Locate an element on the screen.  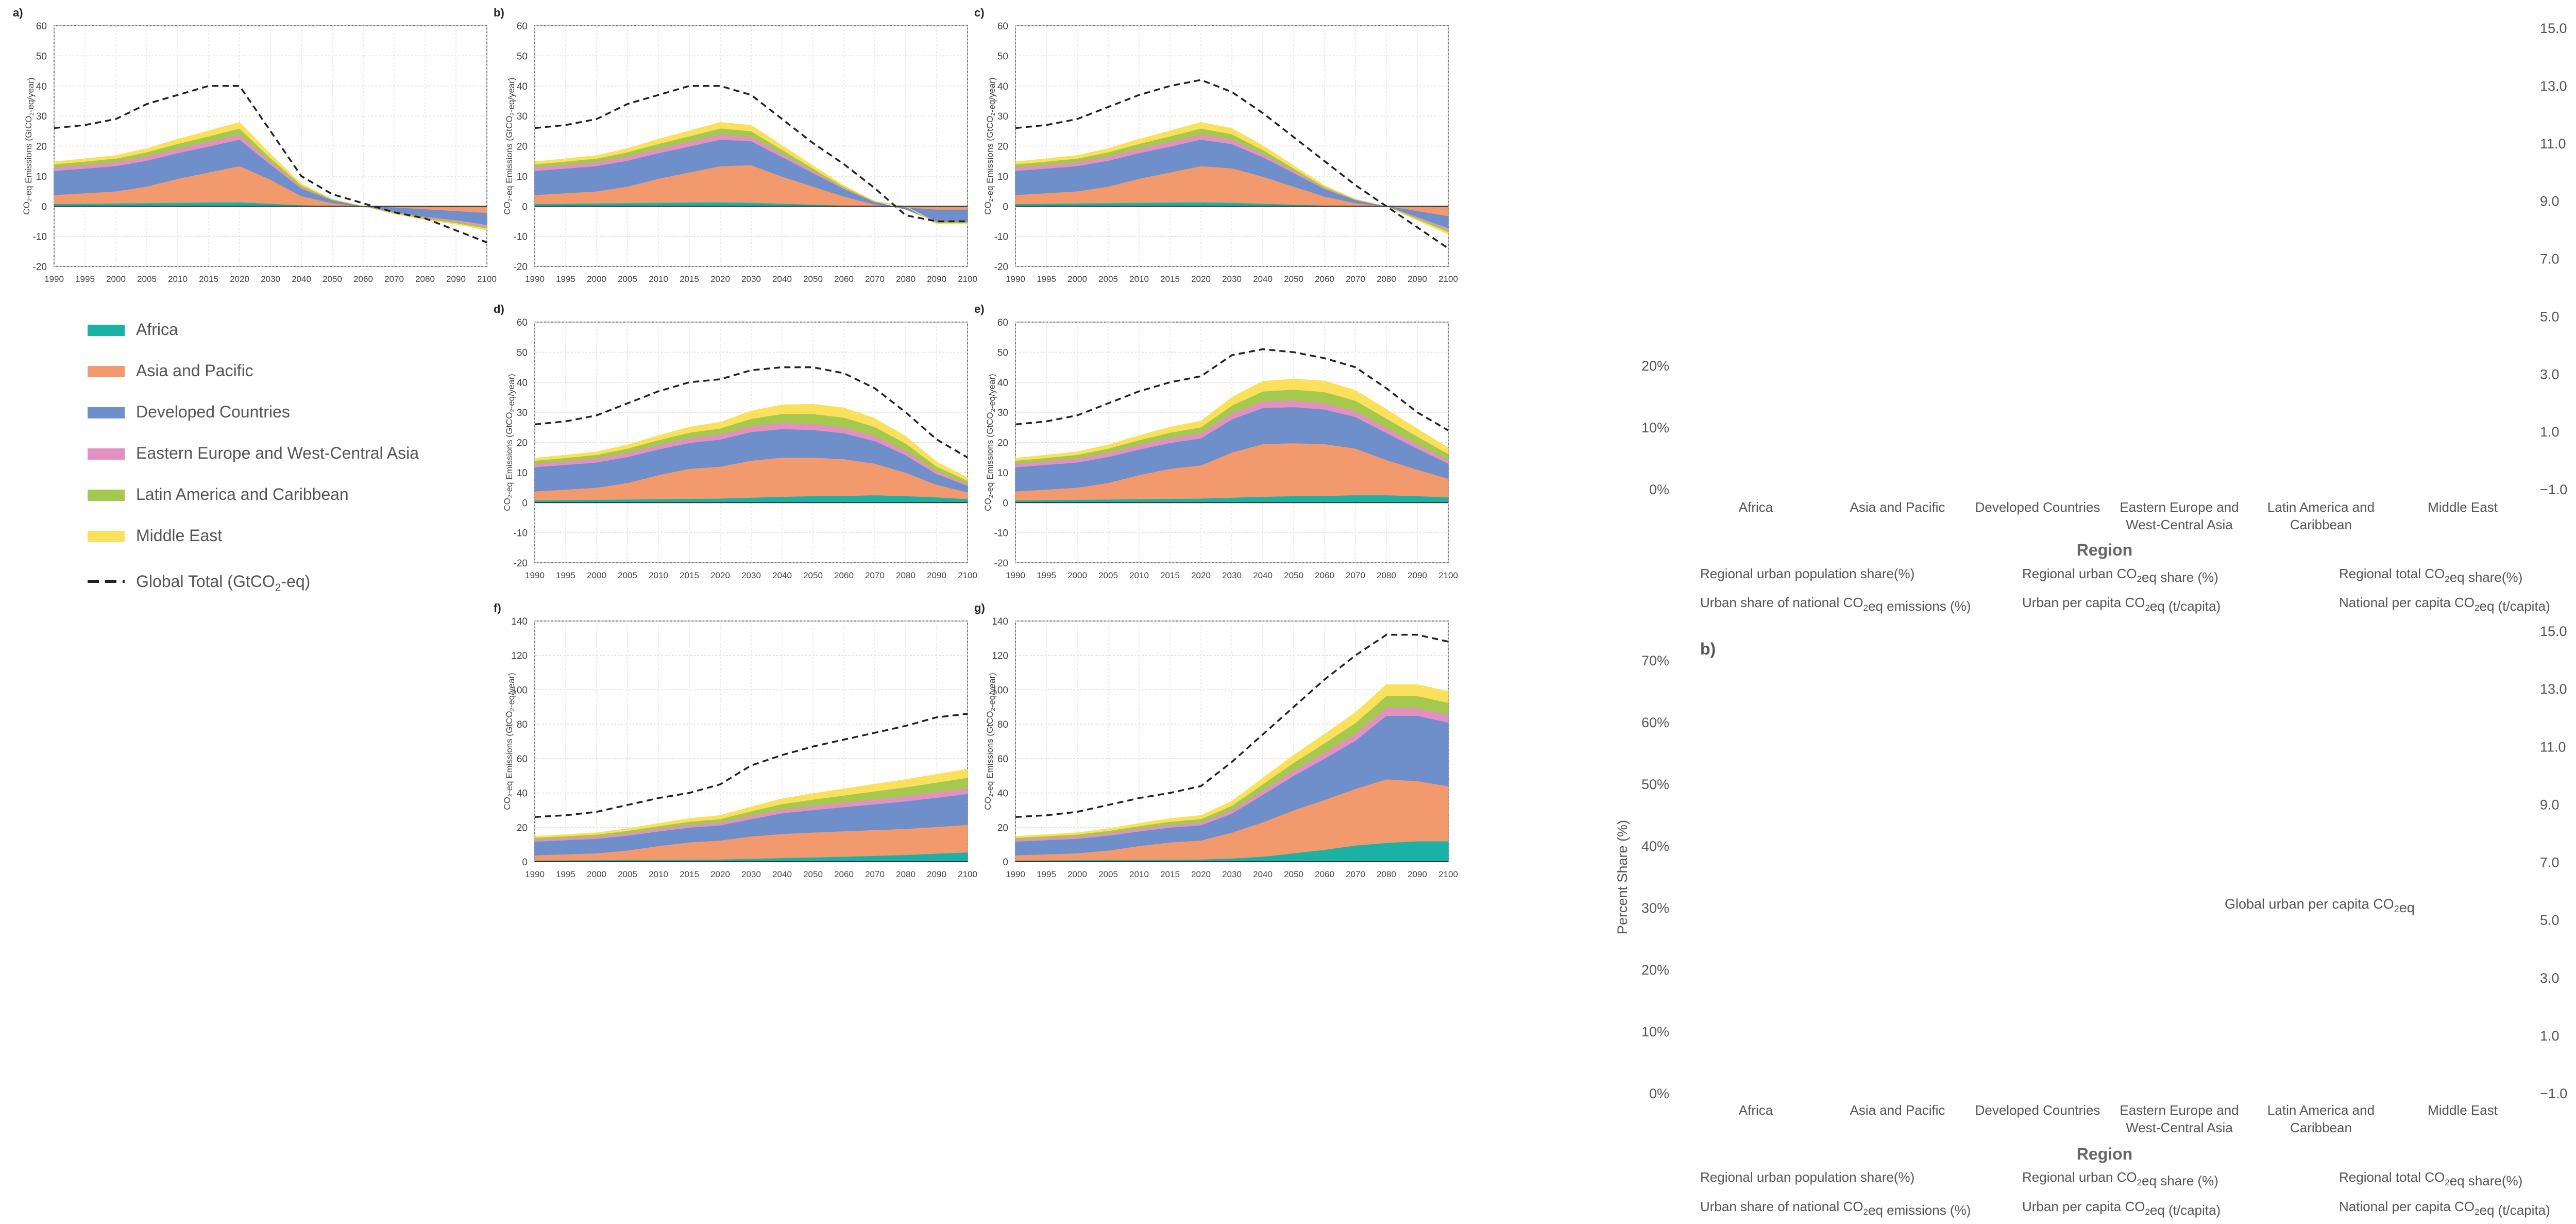
legend-label: Global Total (GtCO2-eq) is located at coordinates (223, 583).